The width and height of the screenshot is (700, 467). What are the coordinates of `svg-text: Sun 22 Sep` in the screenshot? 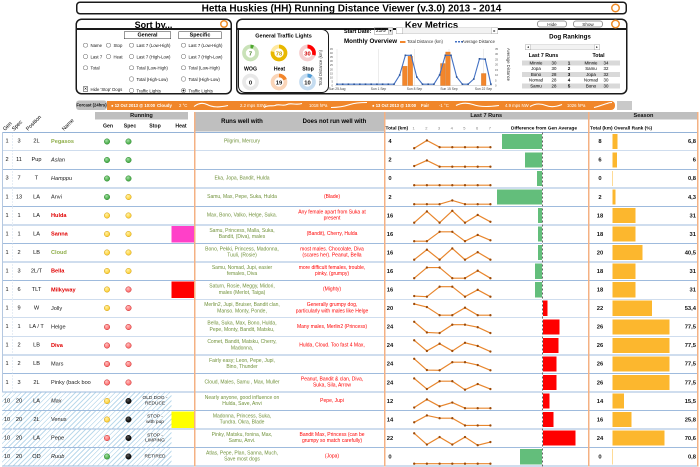 It's located at (483, 89).